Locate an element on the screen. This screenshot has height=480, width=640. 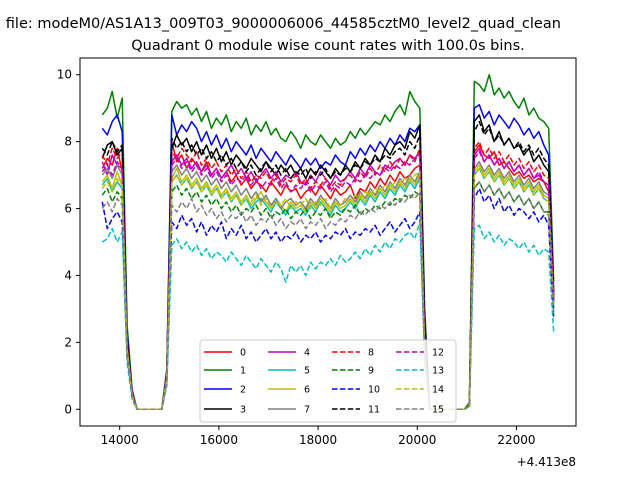
y-tick-label: 2 is located at coordinates (68, 342).